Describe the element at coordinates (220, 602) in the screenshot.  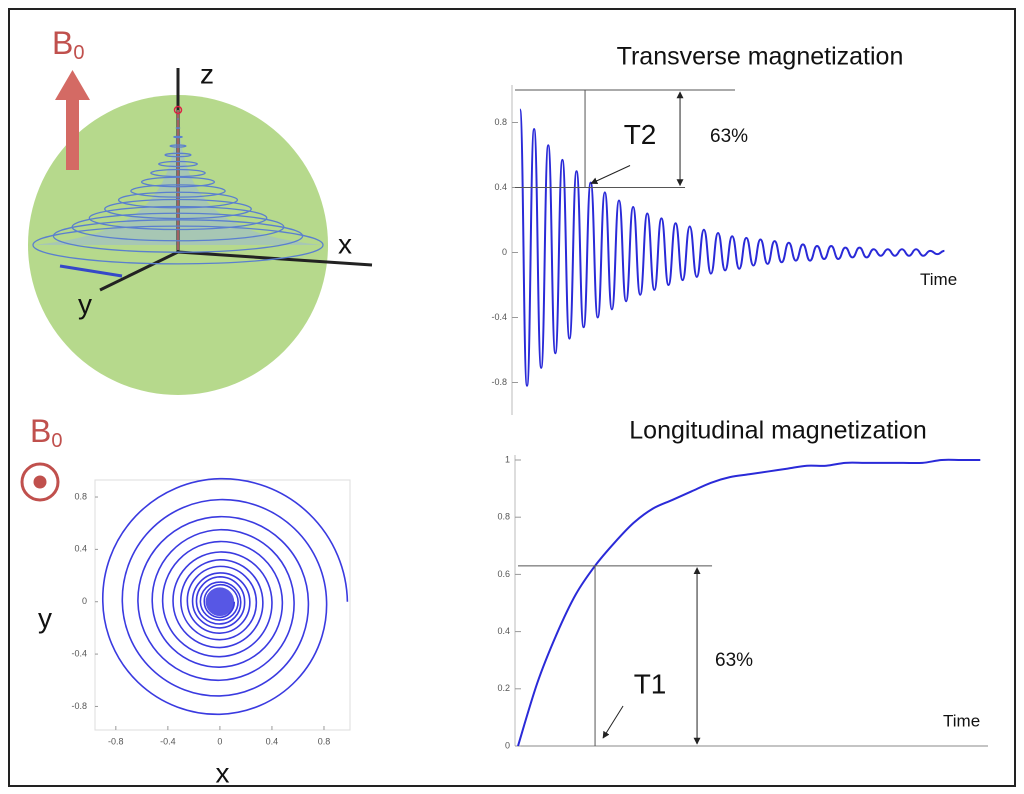
I see `spiral-core` at that location.